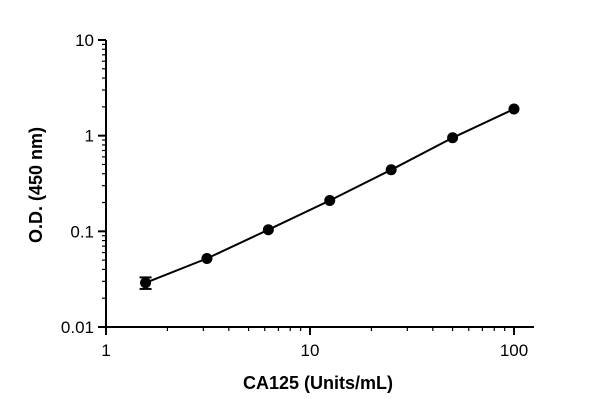 Image resolution: width=600 pixels, height=416 pixels. Describe the element at coordinates (84, 40) in the screenshot. I see `y-tick-label: 10` at that location.